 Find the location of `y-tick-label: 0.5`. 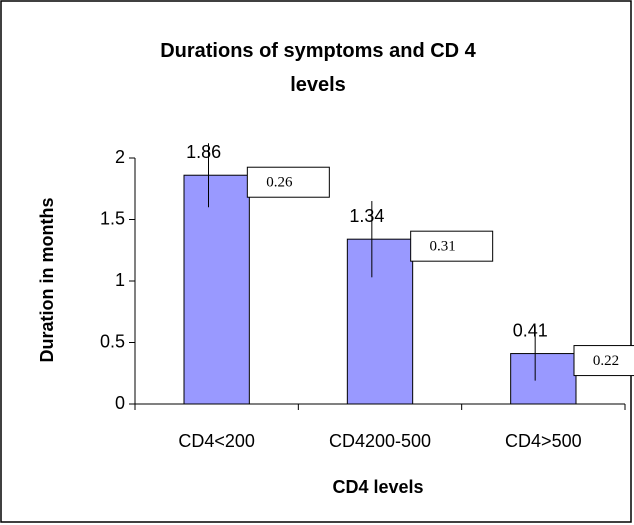

y-tick-label: 0.5 is located at coordinates (112, 341).